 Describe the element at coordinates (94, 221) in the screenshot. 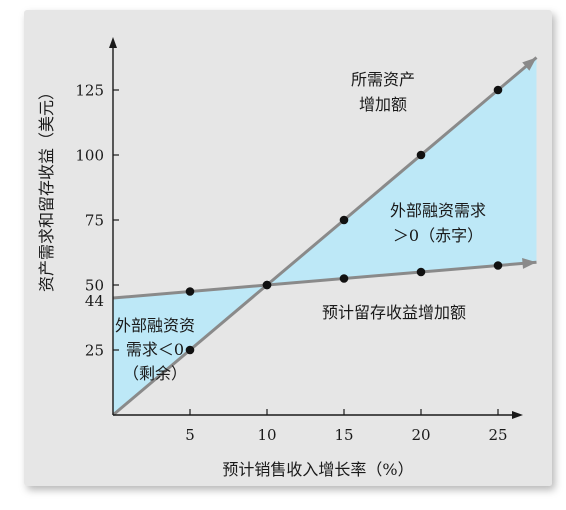

I see `y-tick-label: 75` at that location.